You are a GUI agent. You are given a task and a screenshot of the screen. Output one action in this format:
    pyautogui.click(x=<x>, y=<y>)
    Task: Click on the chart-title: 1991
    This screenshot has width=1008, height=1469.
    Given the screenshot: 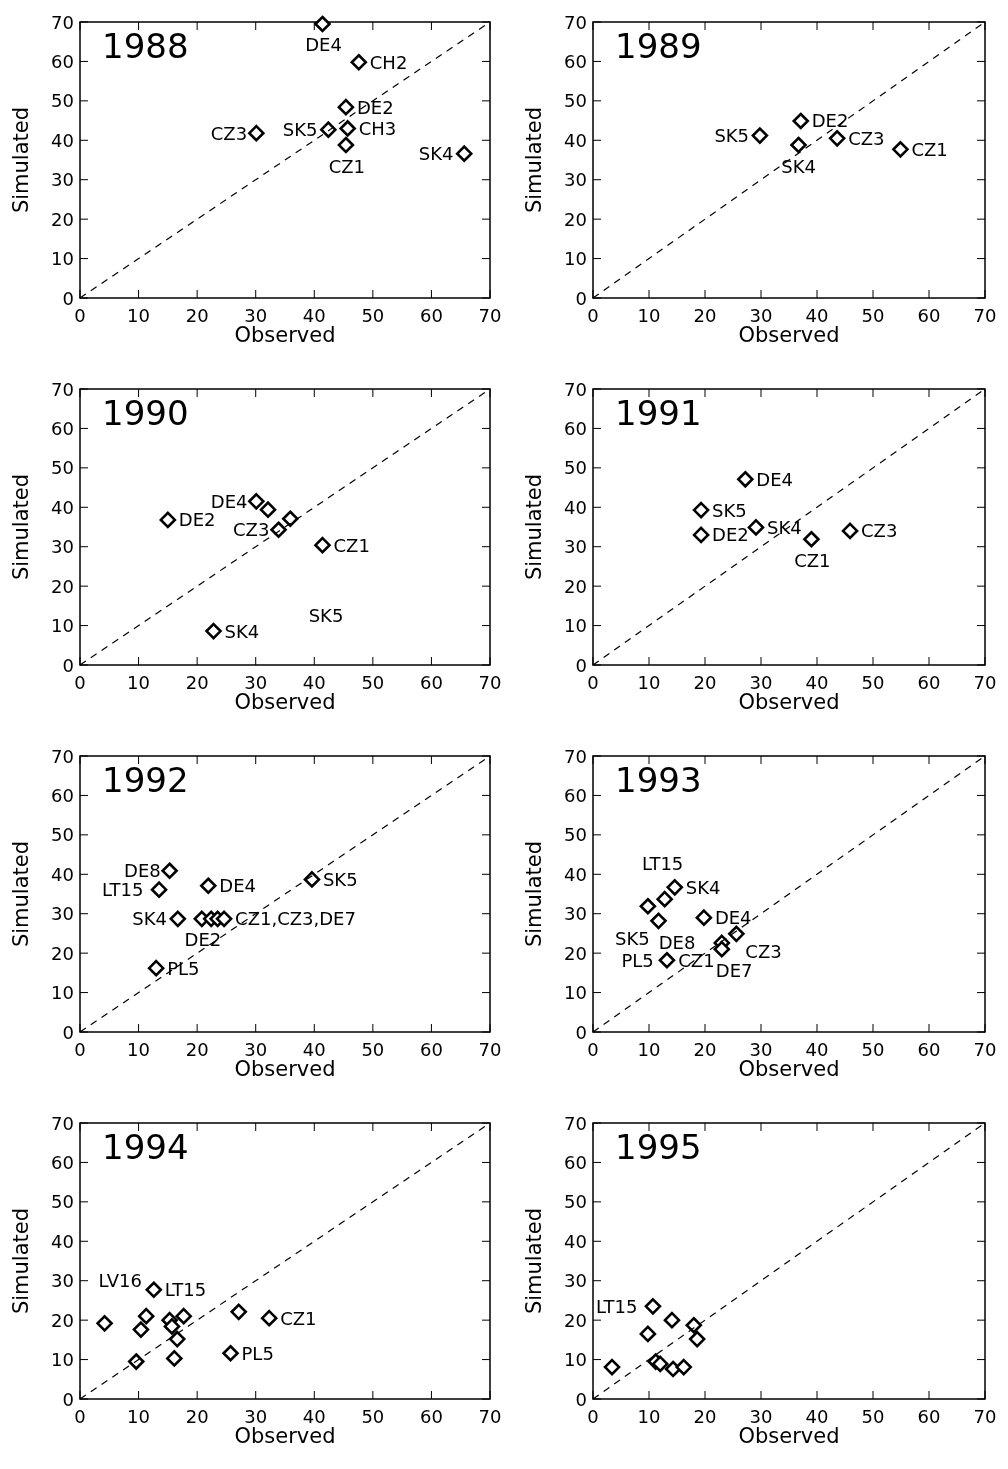 What is the action you would take?
    pyautogui.click(x=658, y=413)
    